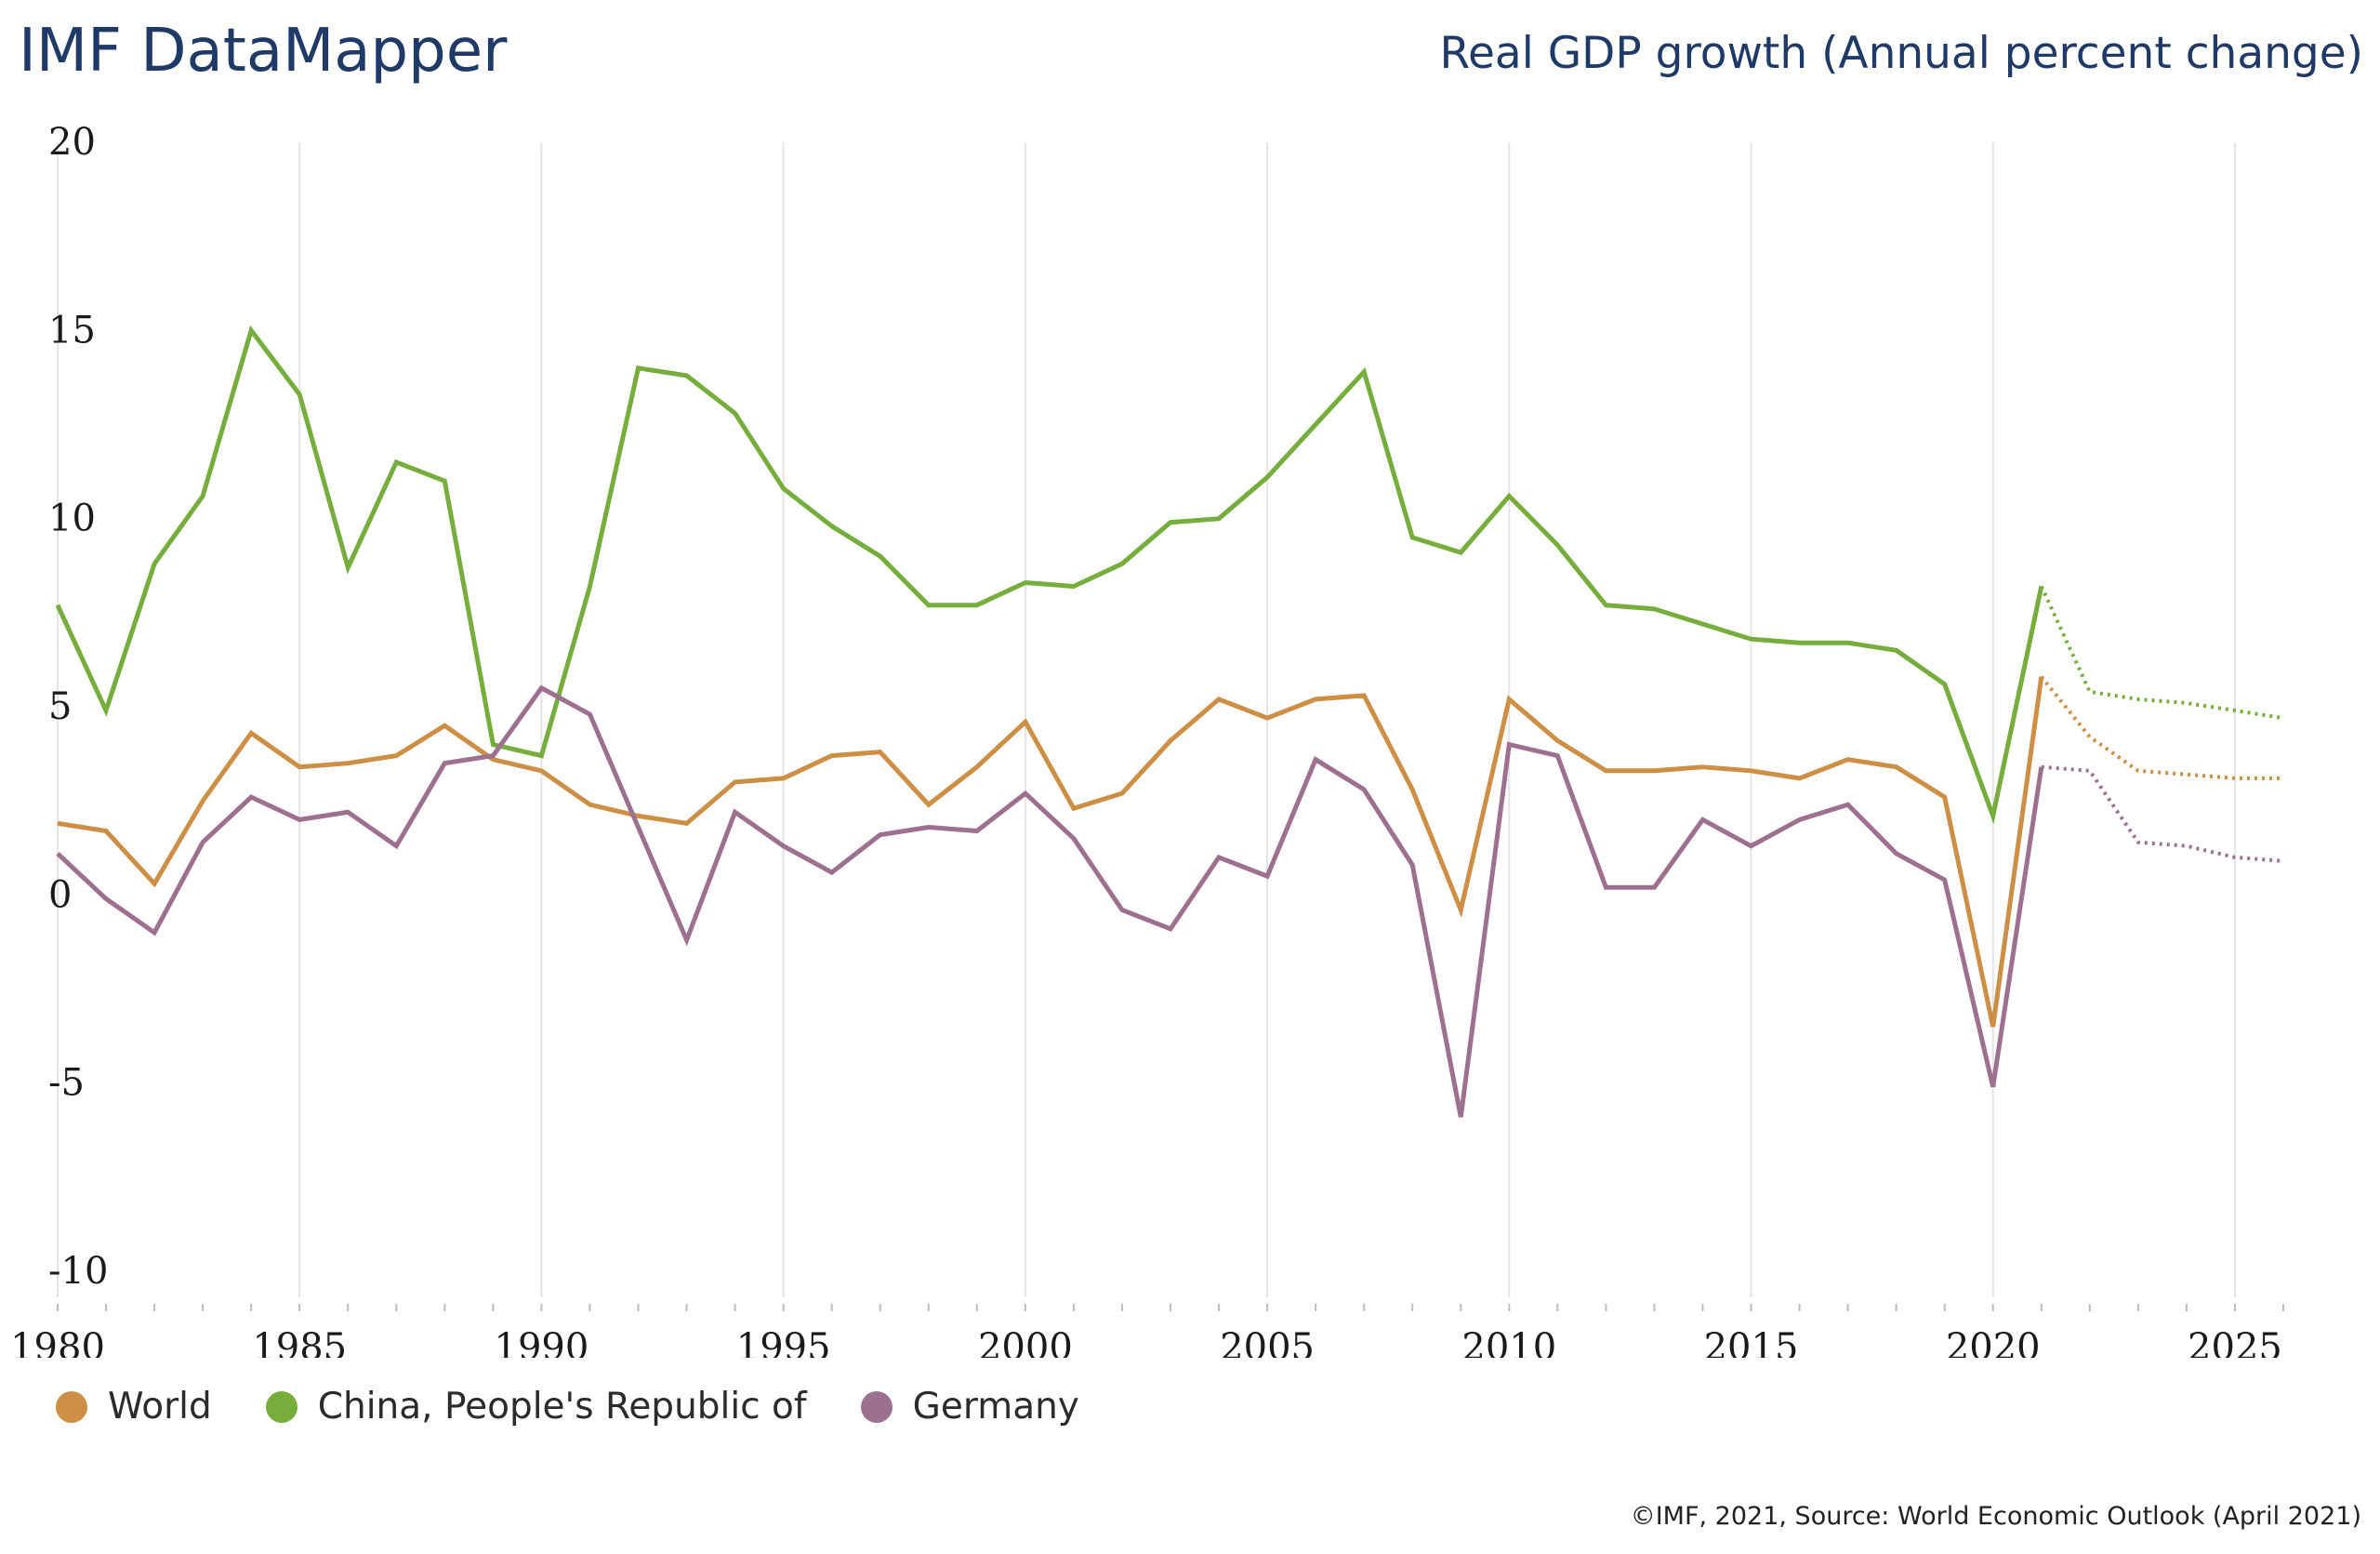 This screenshot has width=2380, height=1554. Describe the element at coordinates (263, 51) in the screenshot. I see `brand-title: IMF DataMapper` at that location.